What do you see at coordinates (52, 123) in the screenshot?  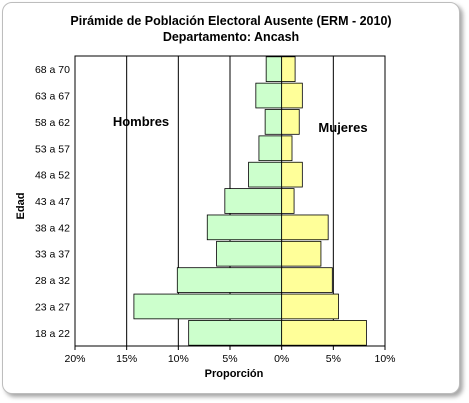 I see `y-tick-label: 58 a 62` at bounding box center [52, 123].